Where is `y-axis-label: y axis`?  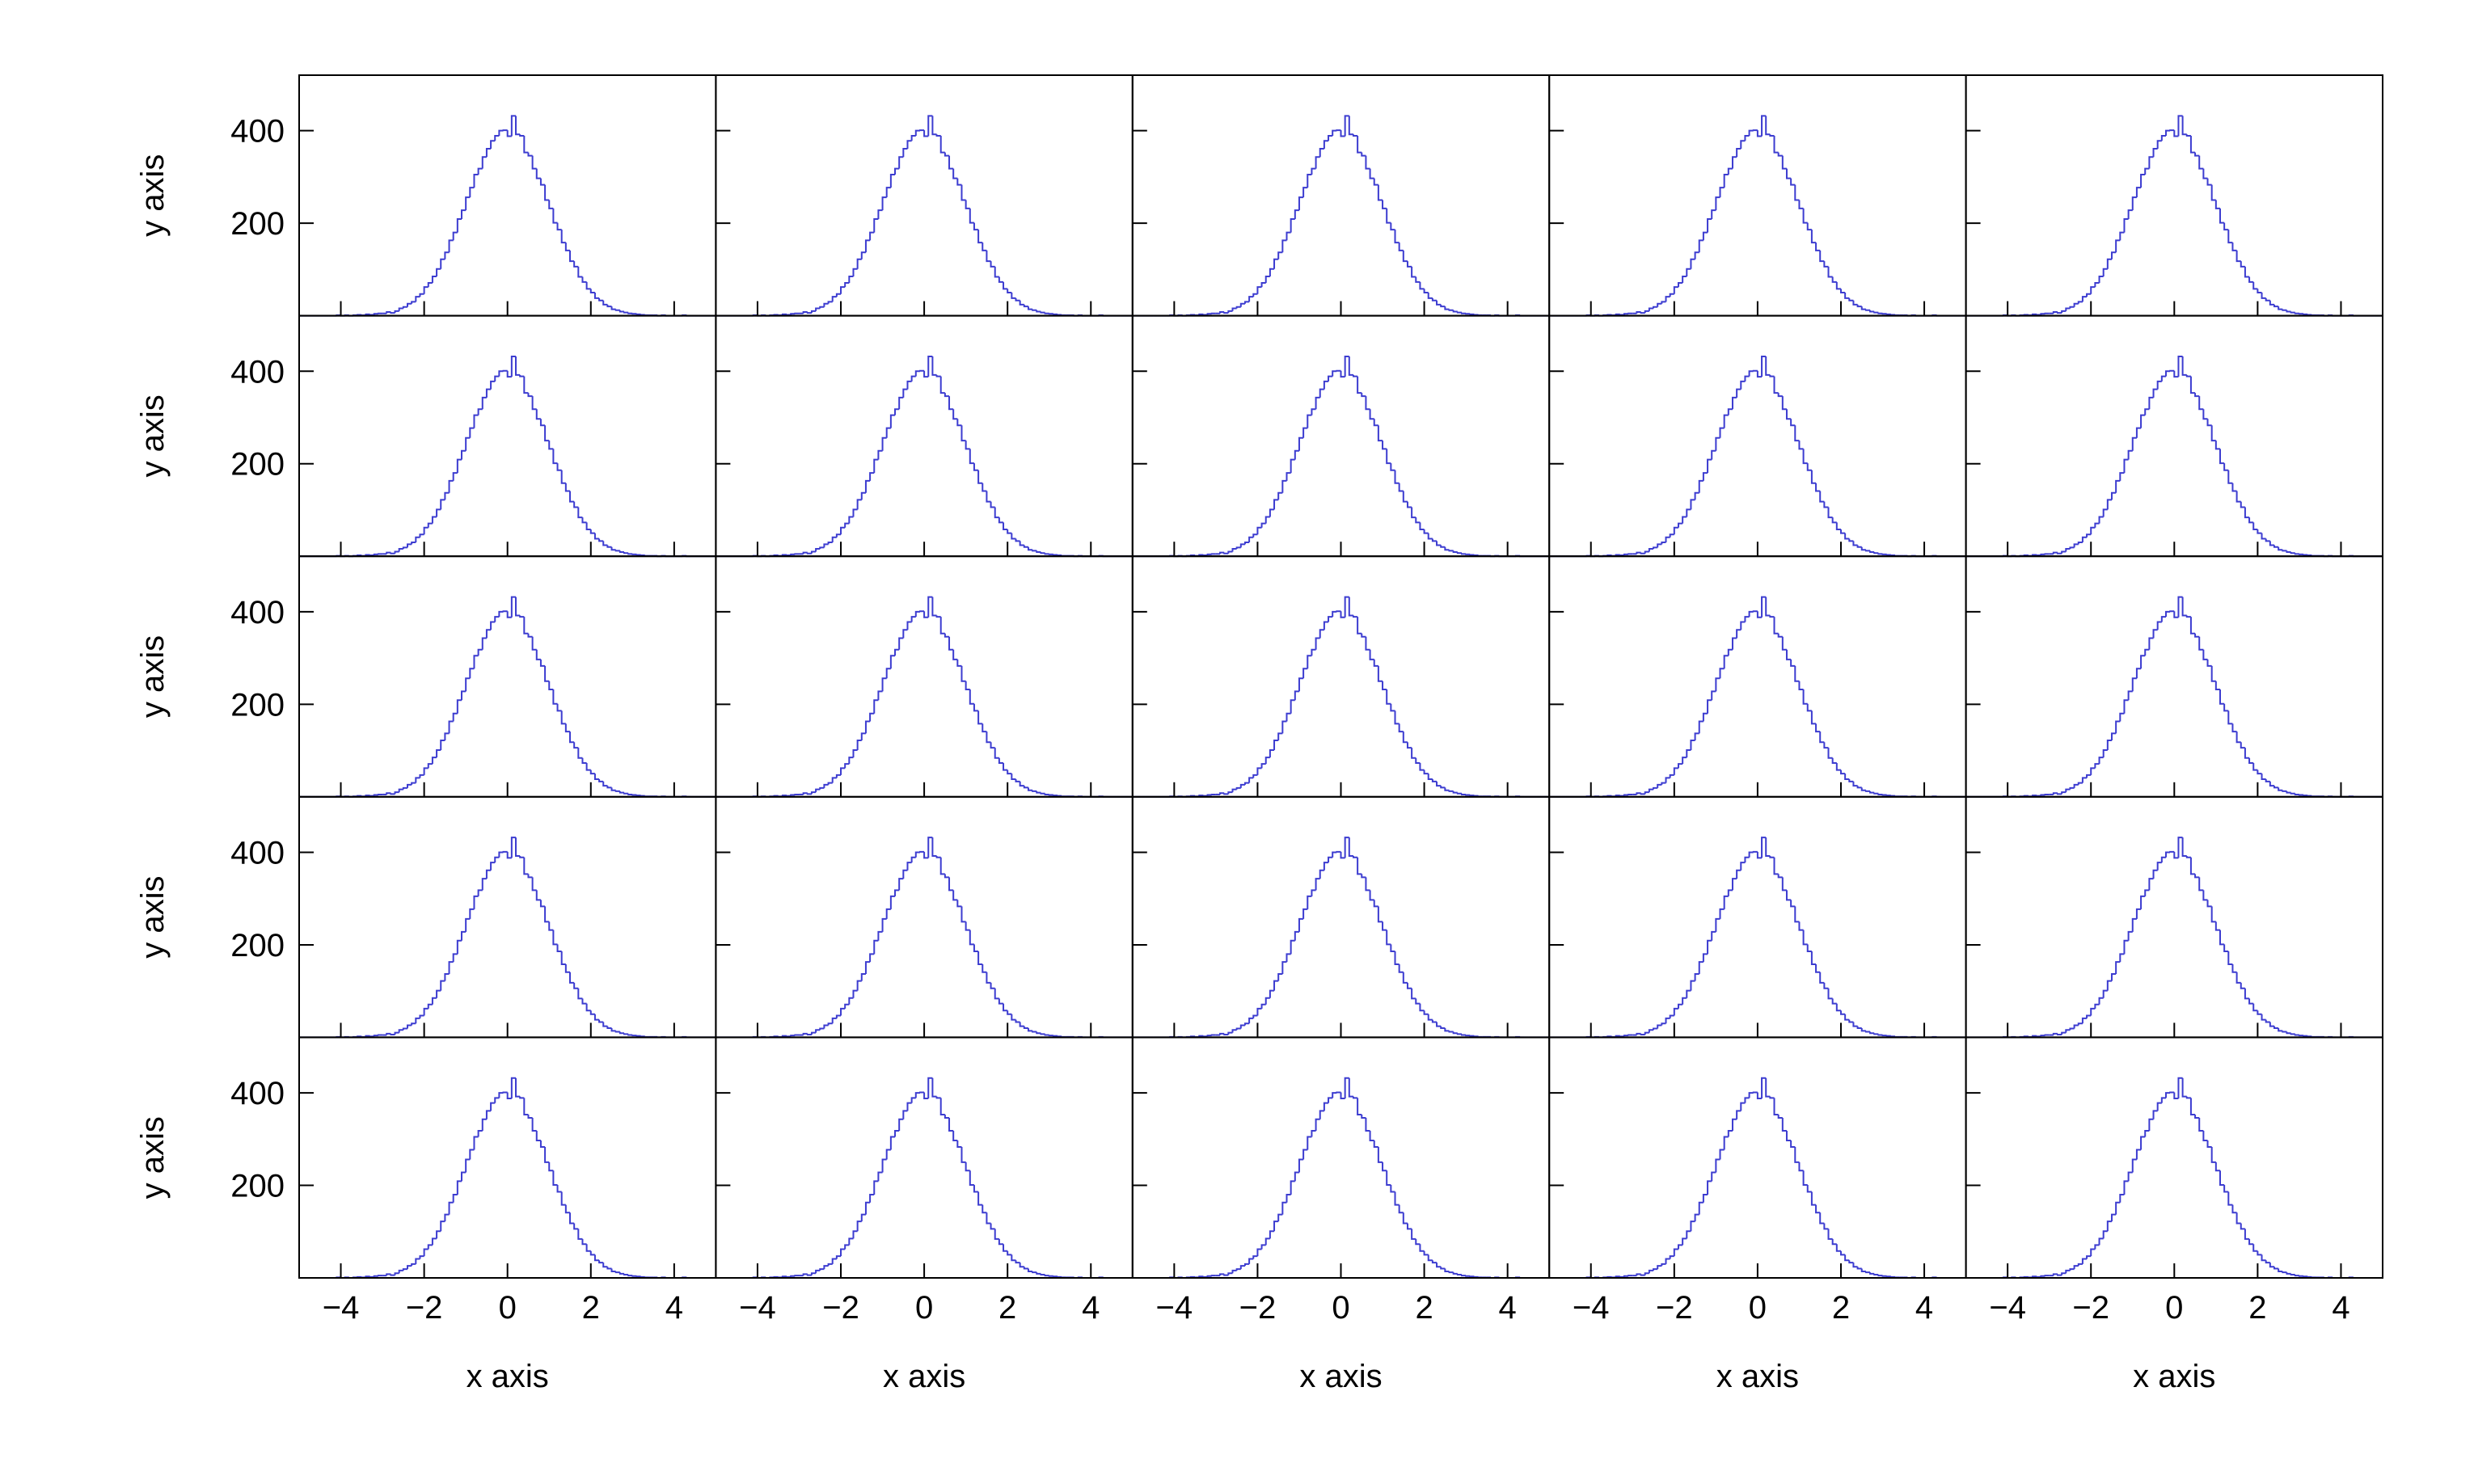
y-axis-label: y axis is located at coordinates (153, 916).